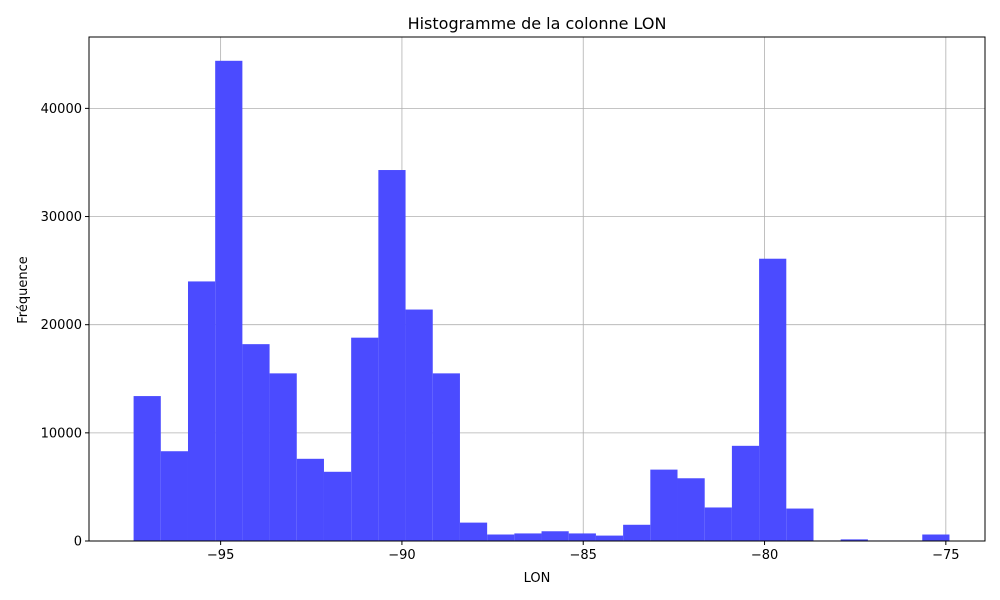 This screenshot has width=1000, height=600. I want to click on y-tick-label: 20000, so click(61, 325).